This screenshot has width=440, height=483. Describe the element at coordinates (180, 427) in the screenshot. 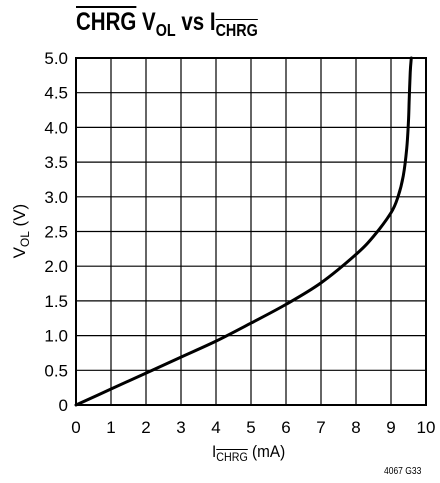

I see `x-tick-label-3: 3` at that location.